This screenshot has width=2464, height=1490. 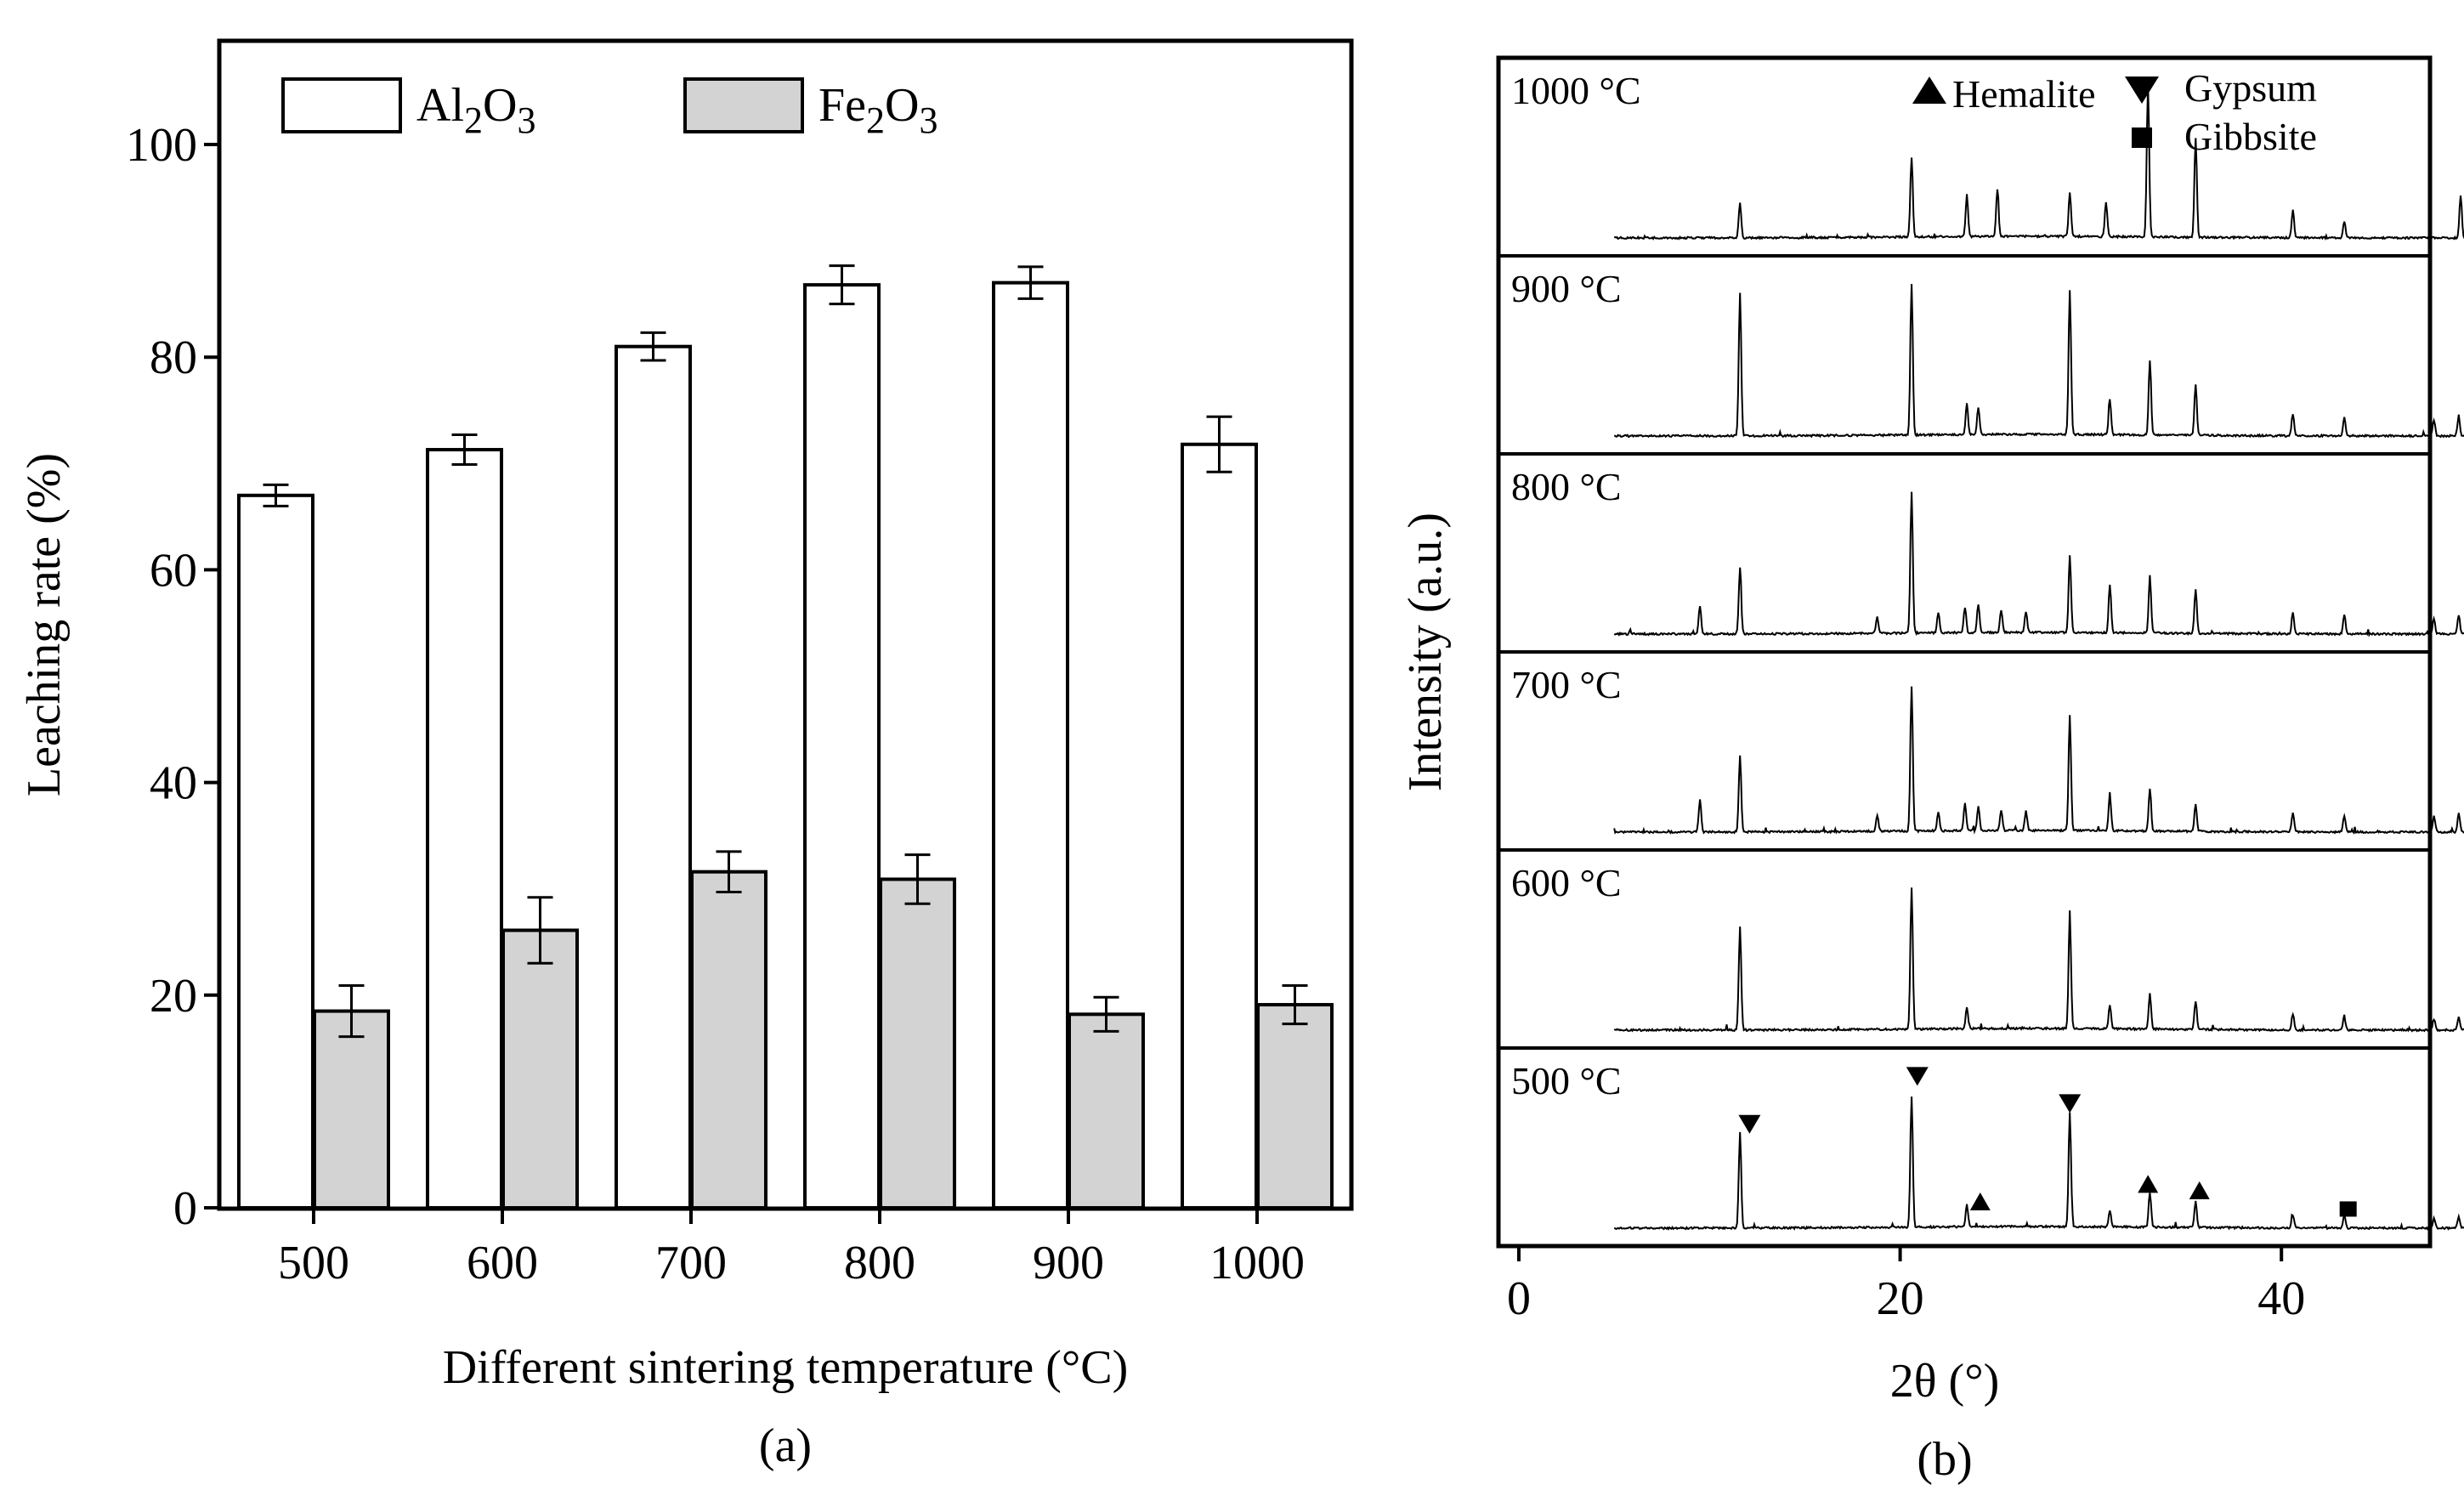 What do you see at coordinates (1945, 1381) in the screenshot?
I see `xrd-x-axis-title: 2θ (°)` at bounding box center [1945, 1381].